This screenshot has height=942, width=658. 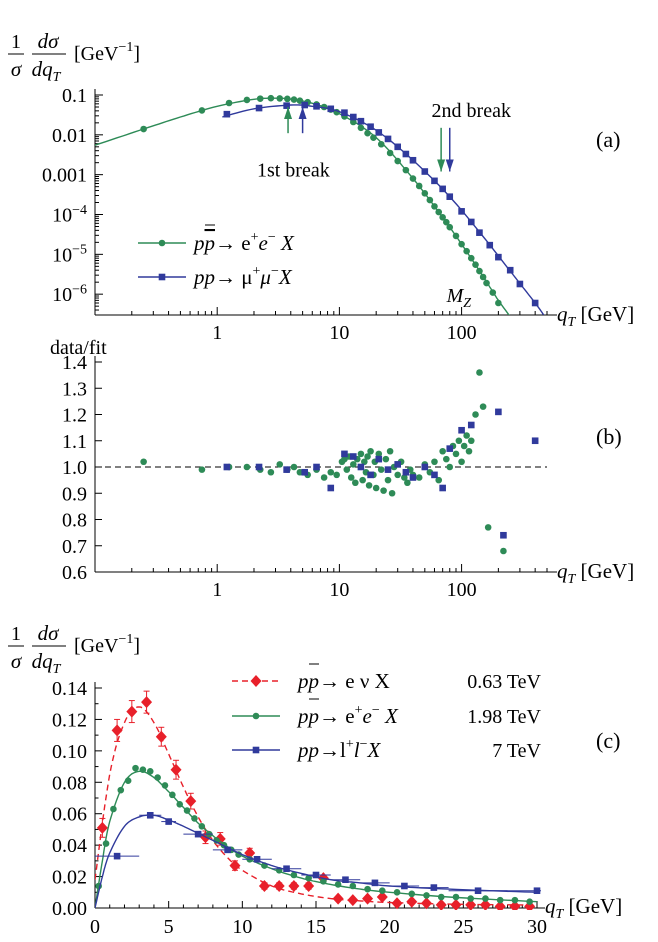 I want to click on panel-b-y-tick-label: 1.1, so click(x=74, y=442).